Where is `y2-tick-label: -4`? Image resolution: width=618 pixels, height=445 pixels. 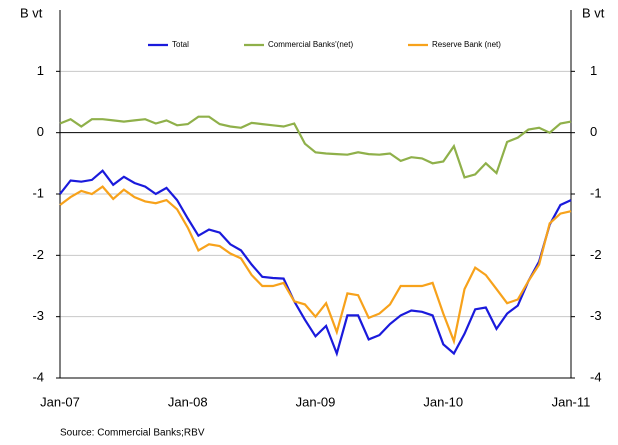
y2-tick-label: -4 is located at coordinates (596, 376).